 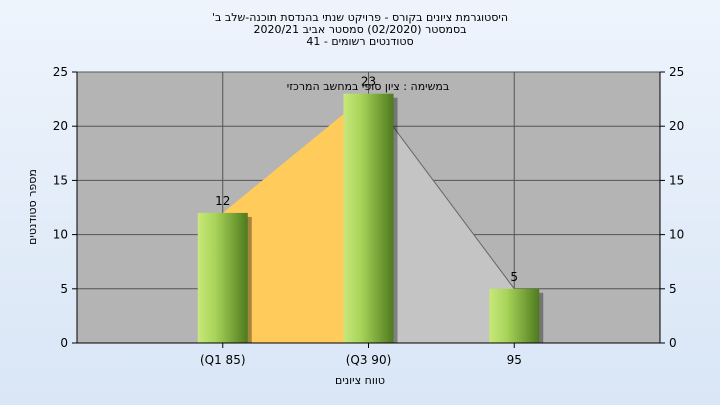 What do you see at coordinates (222, 201) in the screenshot?
I see `bar-value-label: 12` at bounding box center [222, 201].